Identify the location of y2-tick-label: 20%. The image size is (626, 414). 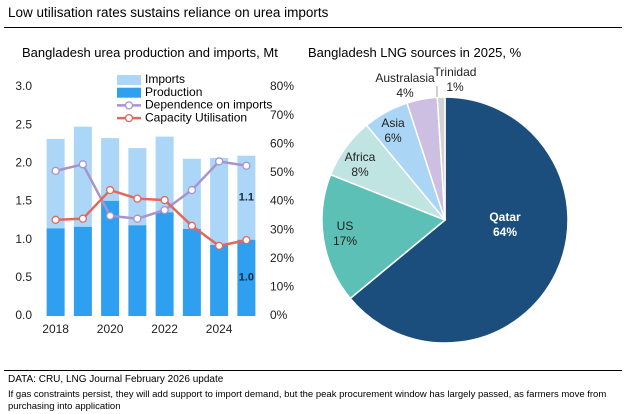
(282, 258).